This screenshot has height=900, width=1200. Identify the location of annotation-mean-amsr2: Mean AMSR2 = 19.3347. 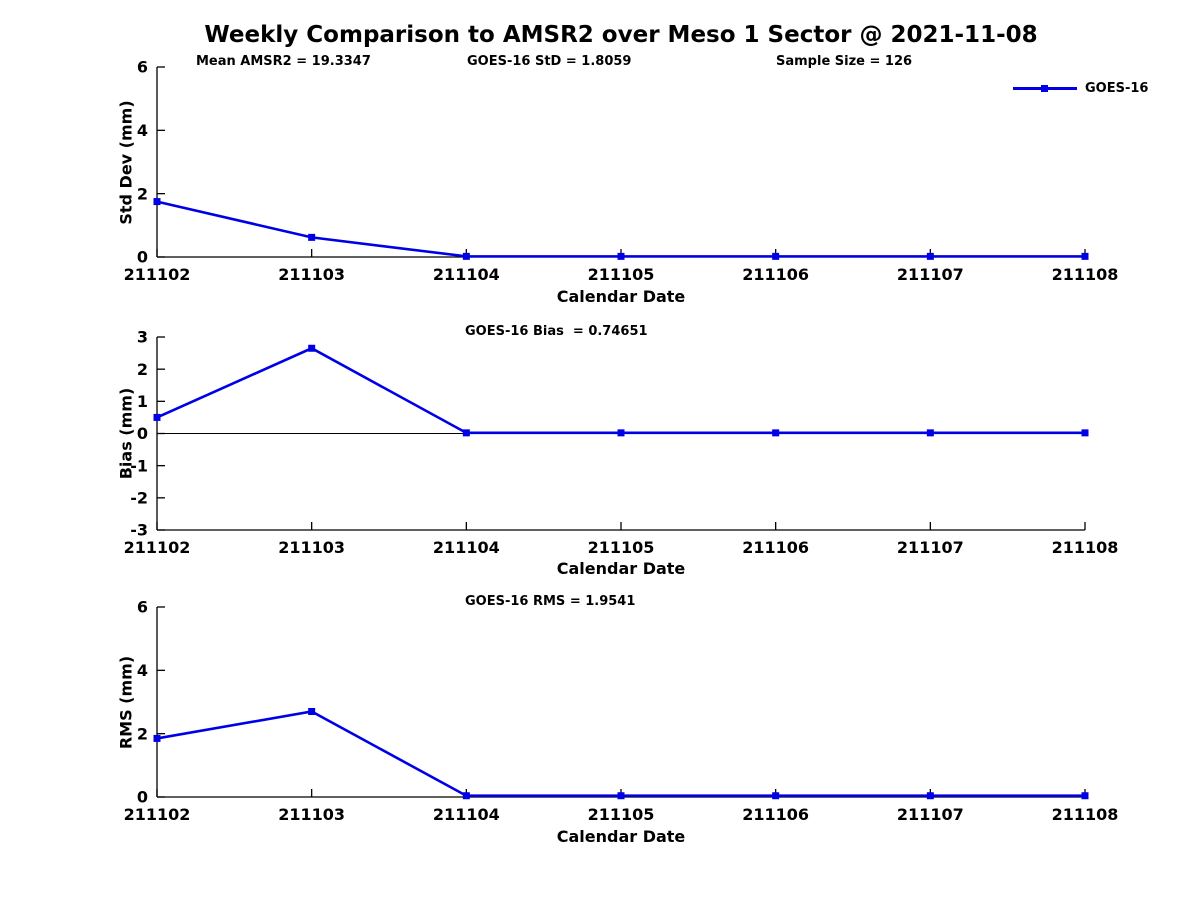
(283, 61).